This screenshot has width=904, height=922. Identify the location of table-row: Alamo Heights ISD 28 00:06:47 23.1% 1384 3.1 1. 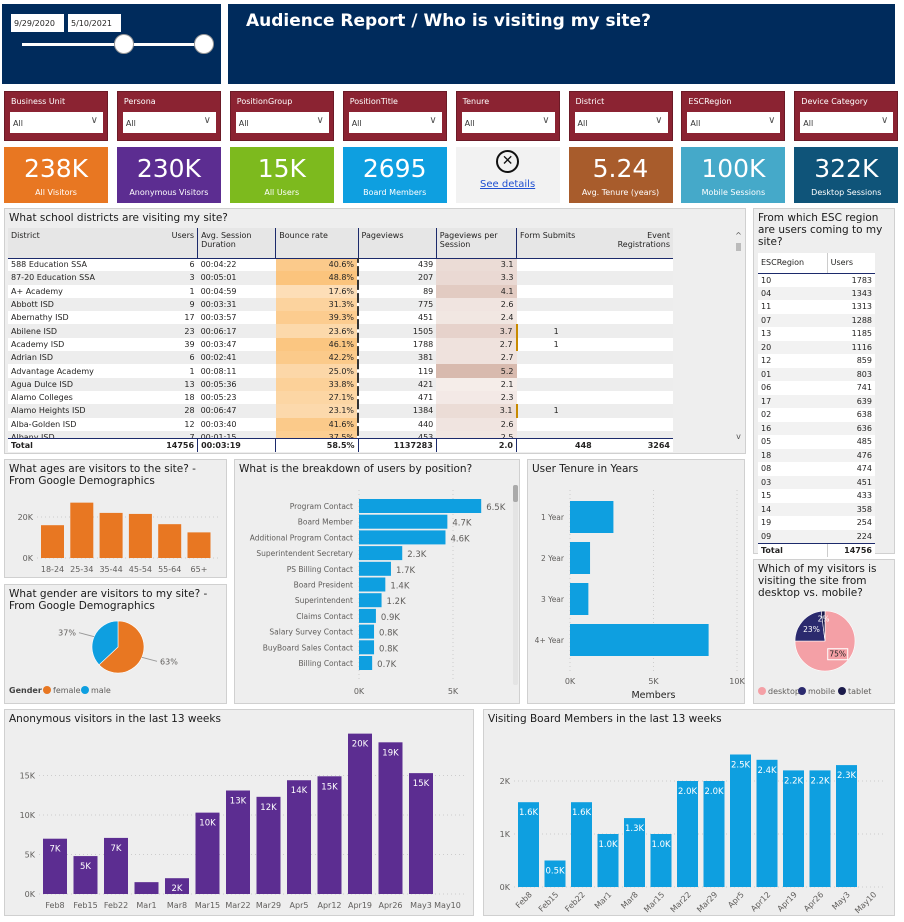
(340, 411).